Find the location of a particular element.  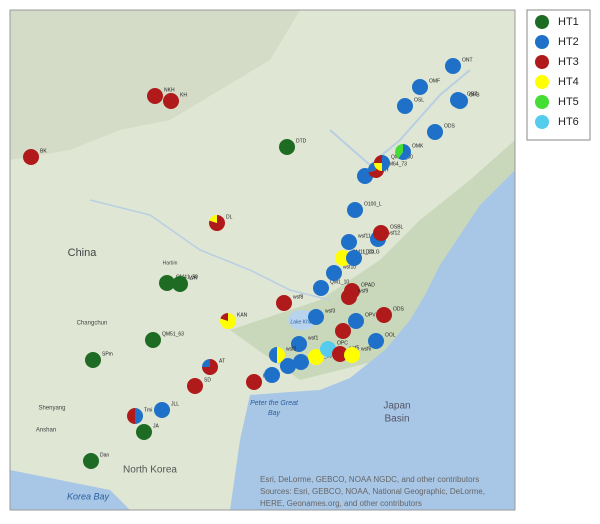

site-label: KAN is located at coordinates (242, 315).